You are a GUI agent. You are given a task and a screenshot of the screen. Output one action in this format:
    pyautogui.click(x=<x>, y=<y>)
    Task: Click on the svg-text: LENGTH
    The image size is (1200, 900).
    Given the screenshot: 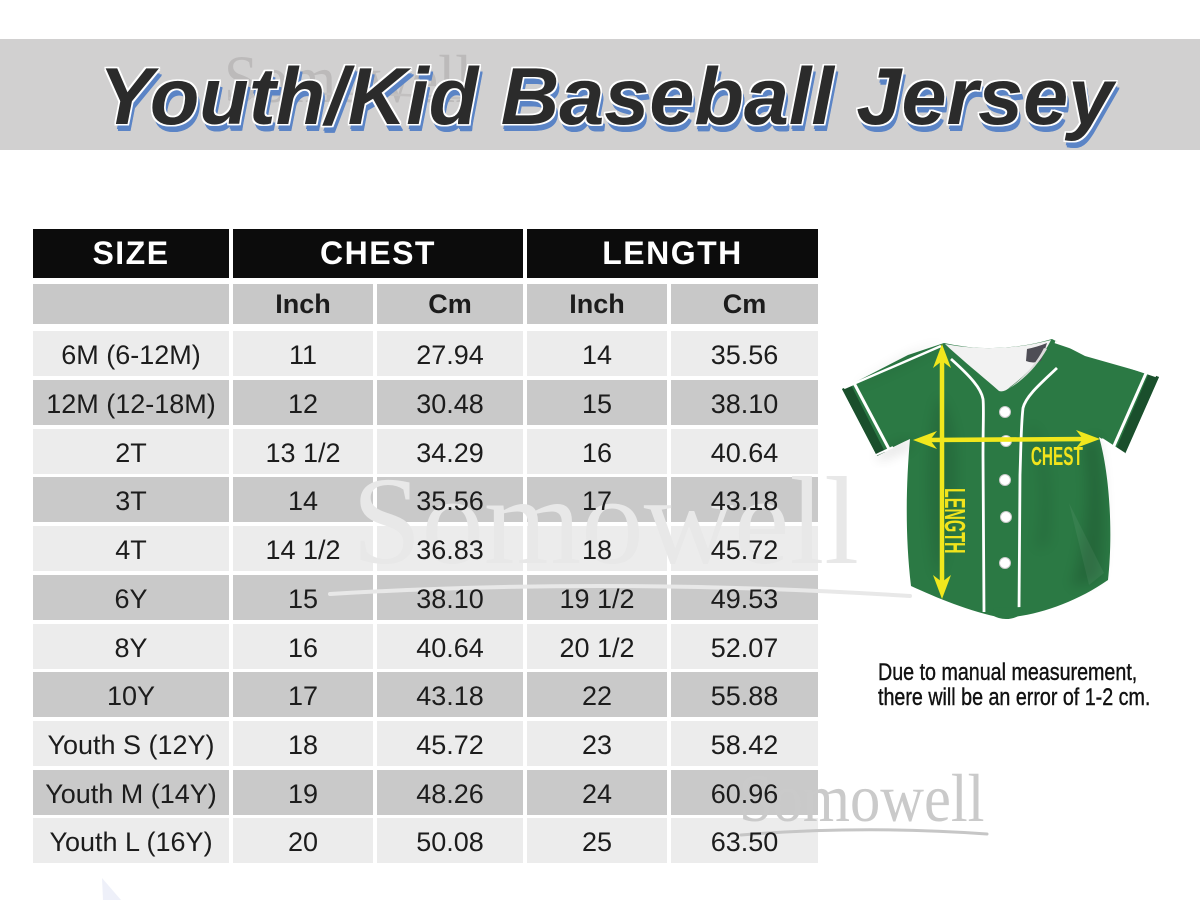 What is the action you would take?
    pyautogui.click(x=955, y=521)
    